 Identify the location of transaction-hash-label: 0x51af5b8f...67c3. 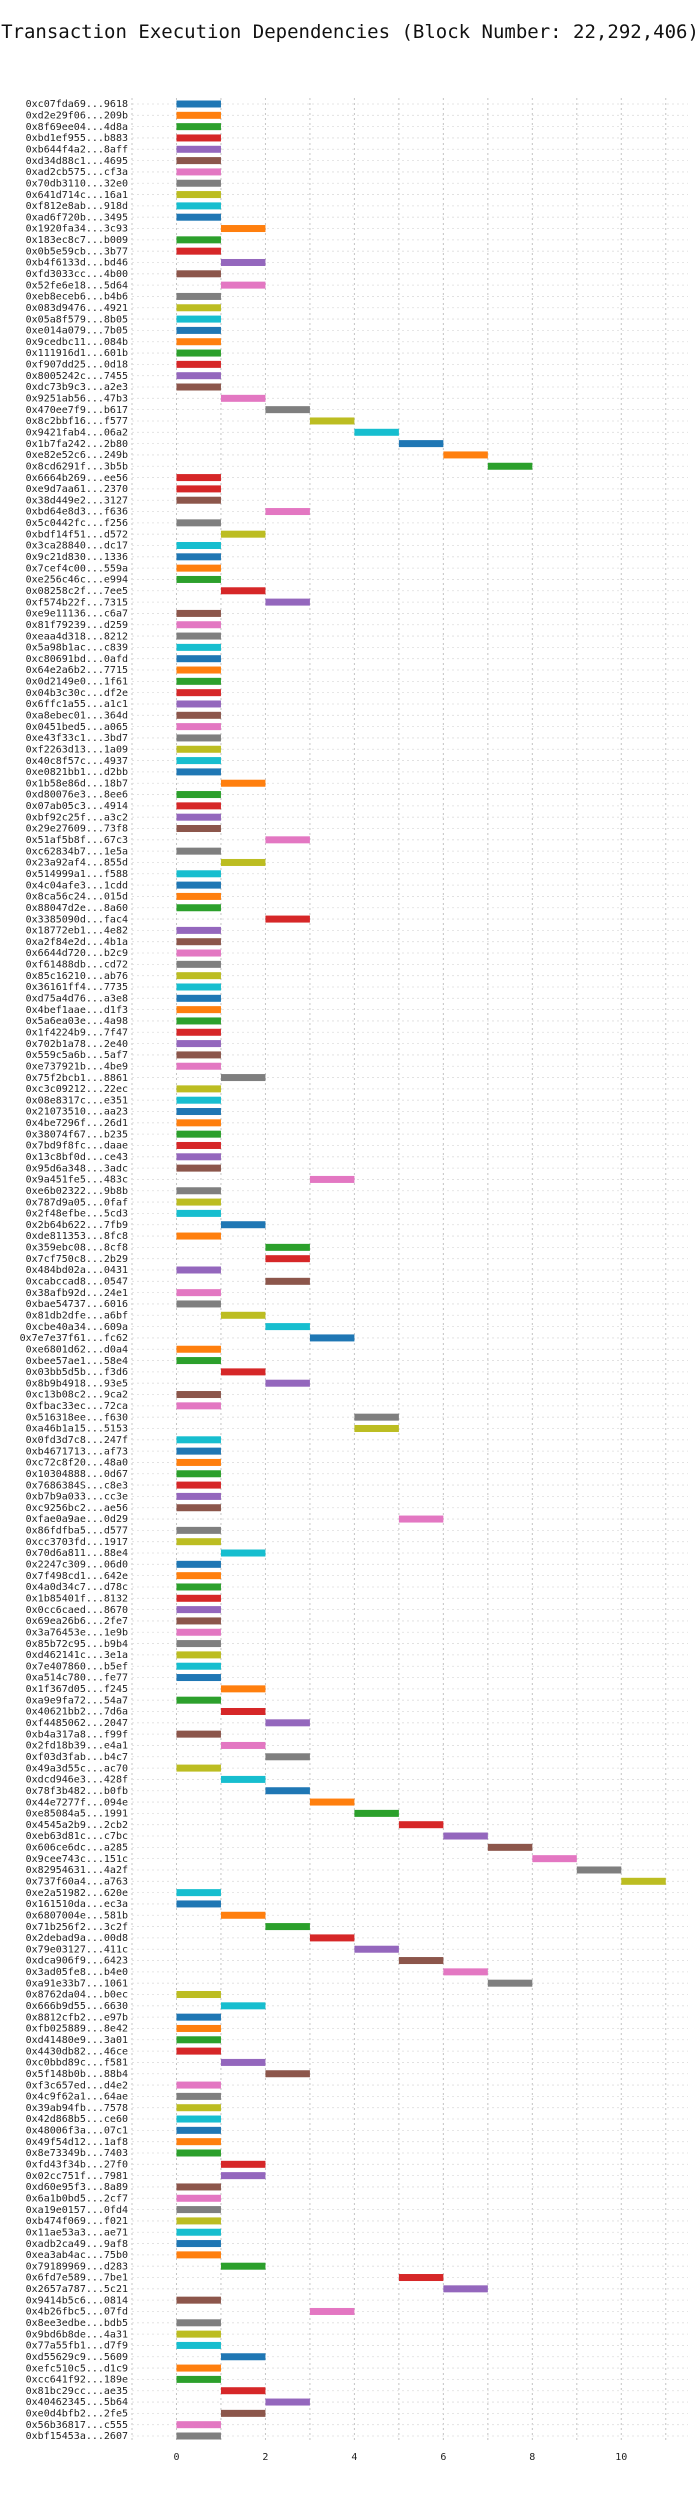
(77, 840).